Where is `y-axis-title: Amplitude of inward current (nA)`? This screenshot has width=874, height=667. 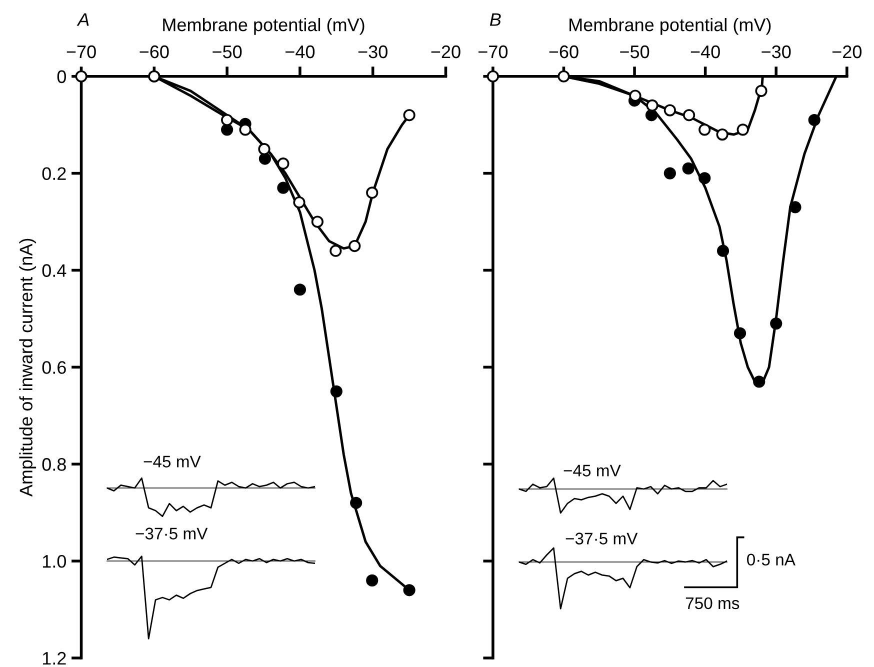
y-axis-title: Amplitude of inward current (nA) is located at coordinates (27, 367).